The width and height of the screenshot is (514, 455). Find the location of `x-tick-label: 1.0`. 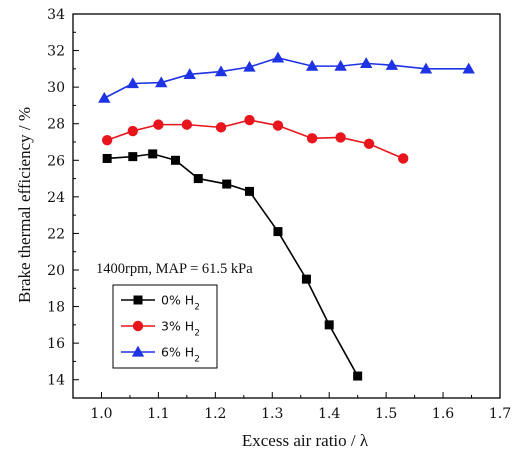

x-tick-label: 1.0 is located at coordinates (101, 414).